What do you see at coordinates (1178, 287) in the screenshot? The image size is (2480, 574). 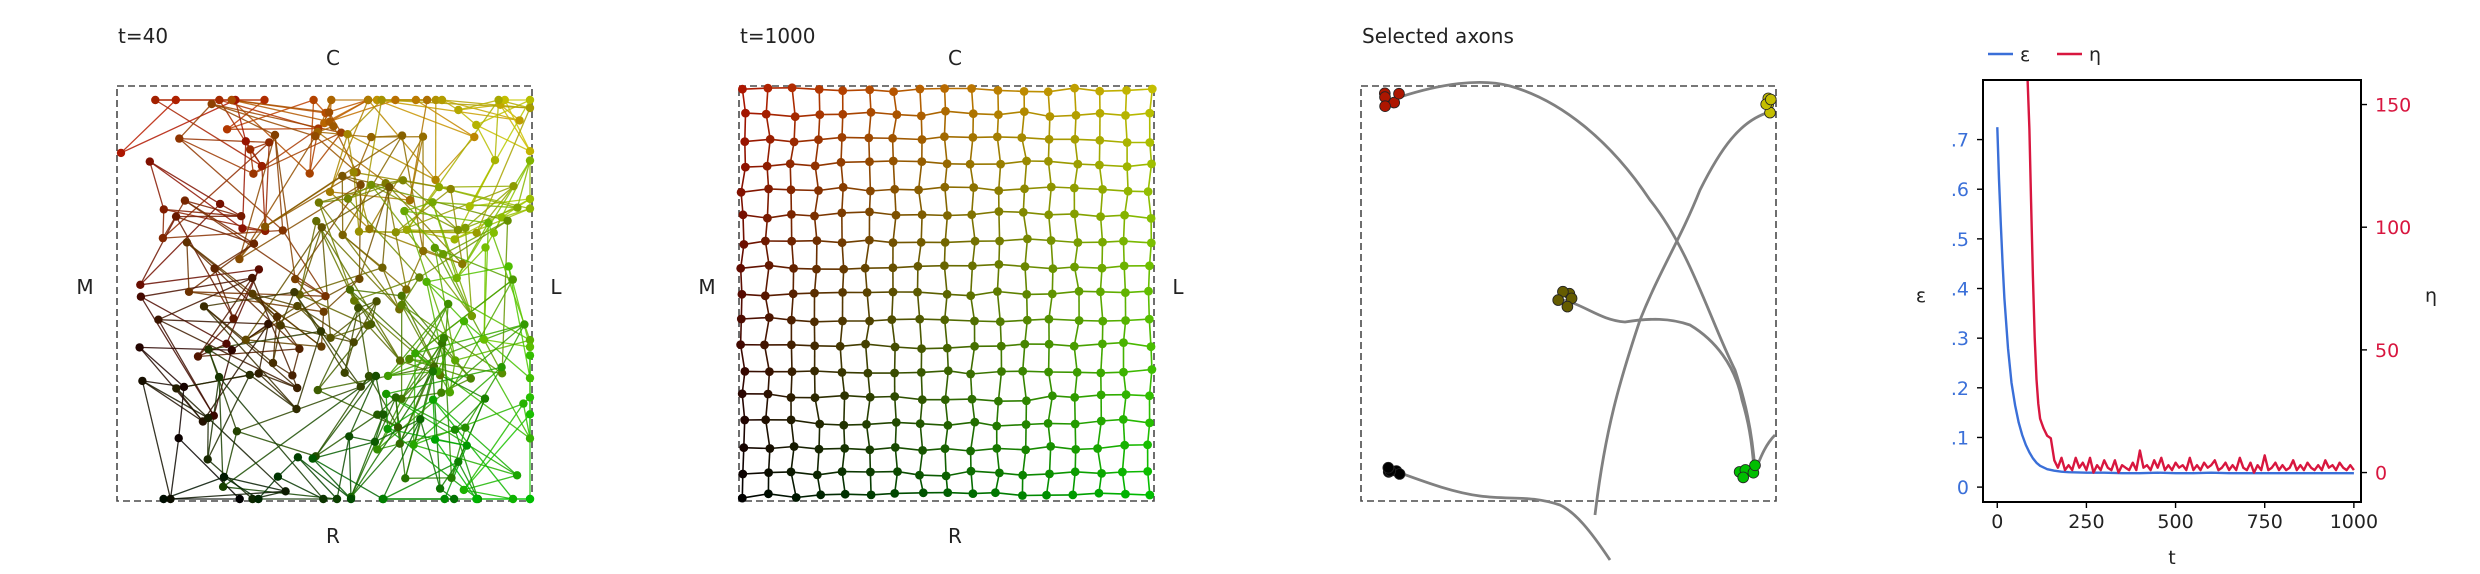 I see `label-right: L` at bounding box center [1178, 287].